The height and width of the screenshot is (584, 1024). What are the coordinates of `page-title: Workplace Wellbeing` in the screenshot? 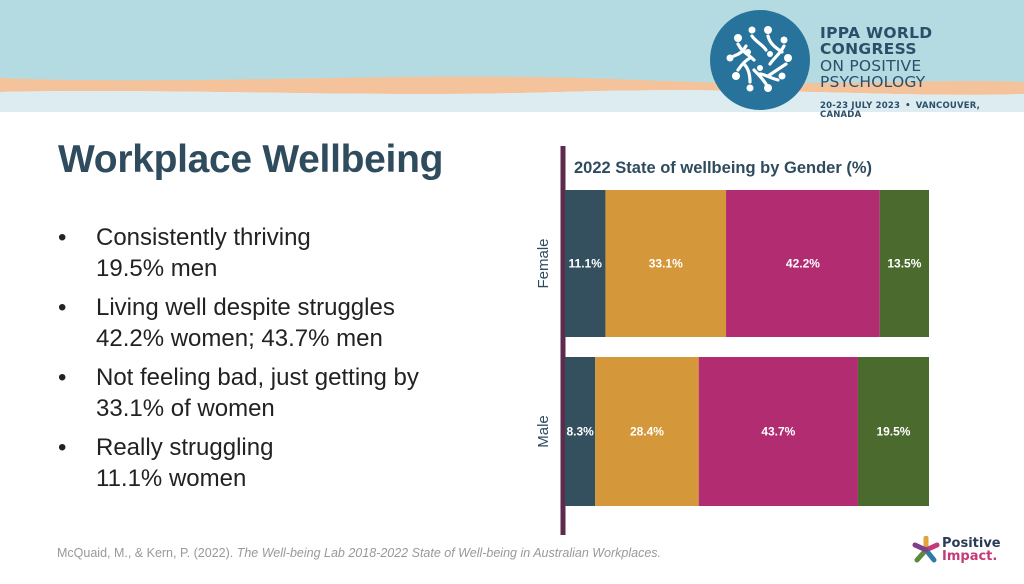 It's located at (251, 159).